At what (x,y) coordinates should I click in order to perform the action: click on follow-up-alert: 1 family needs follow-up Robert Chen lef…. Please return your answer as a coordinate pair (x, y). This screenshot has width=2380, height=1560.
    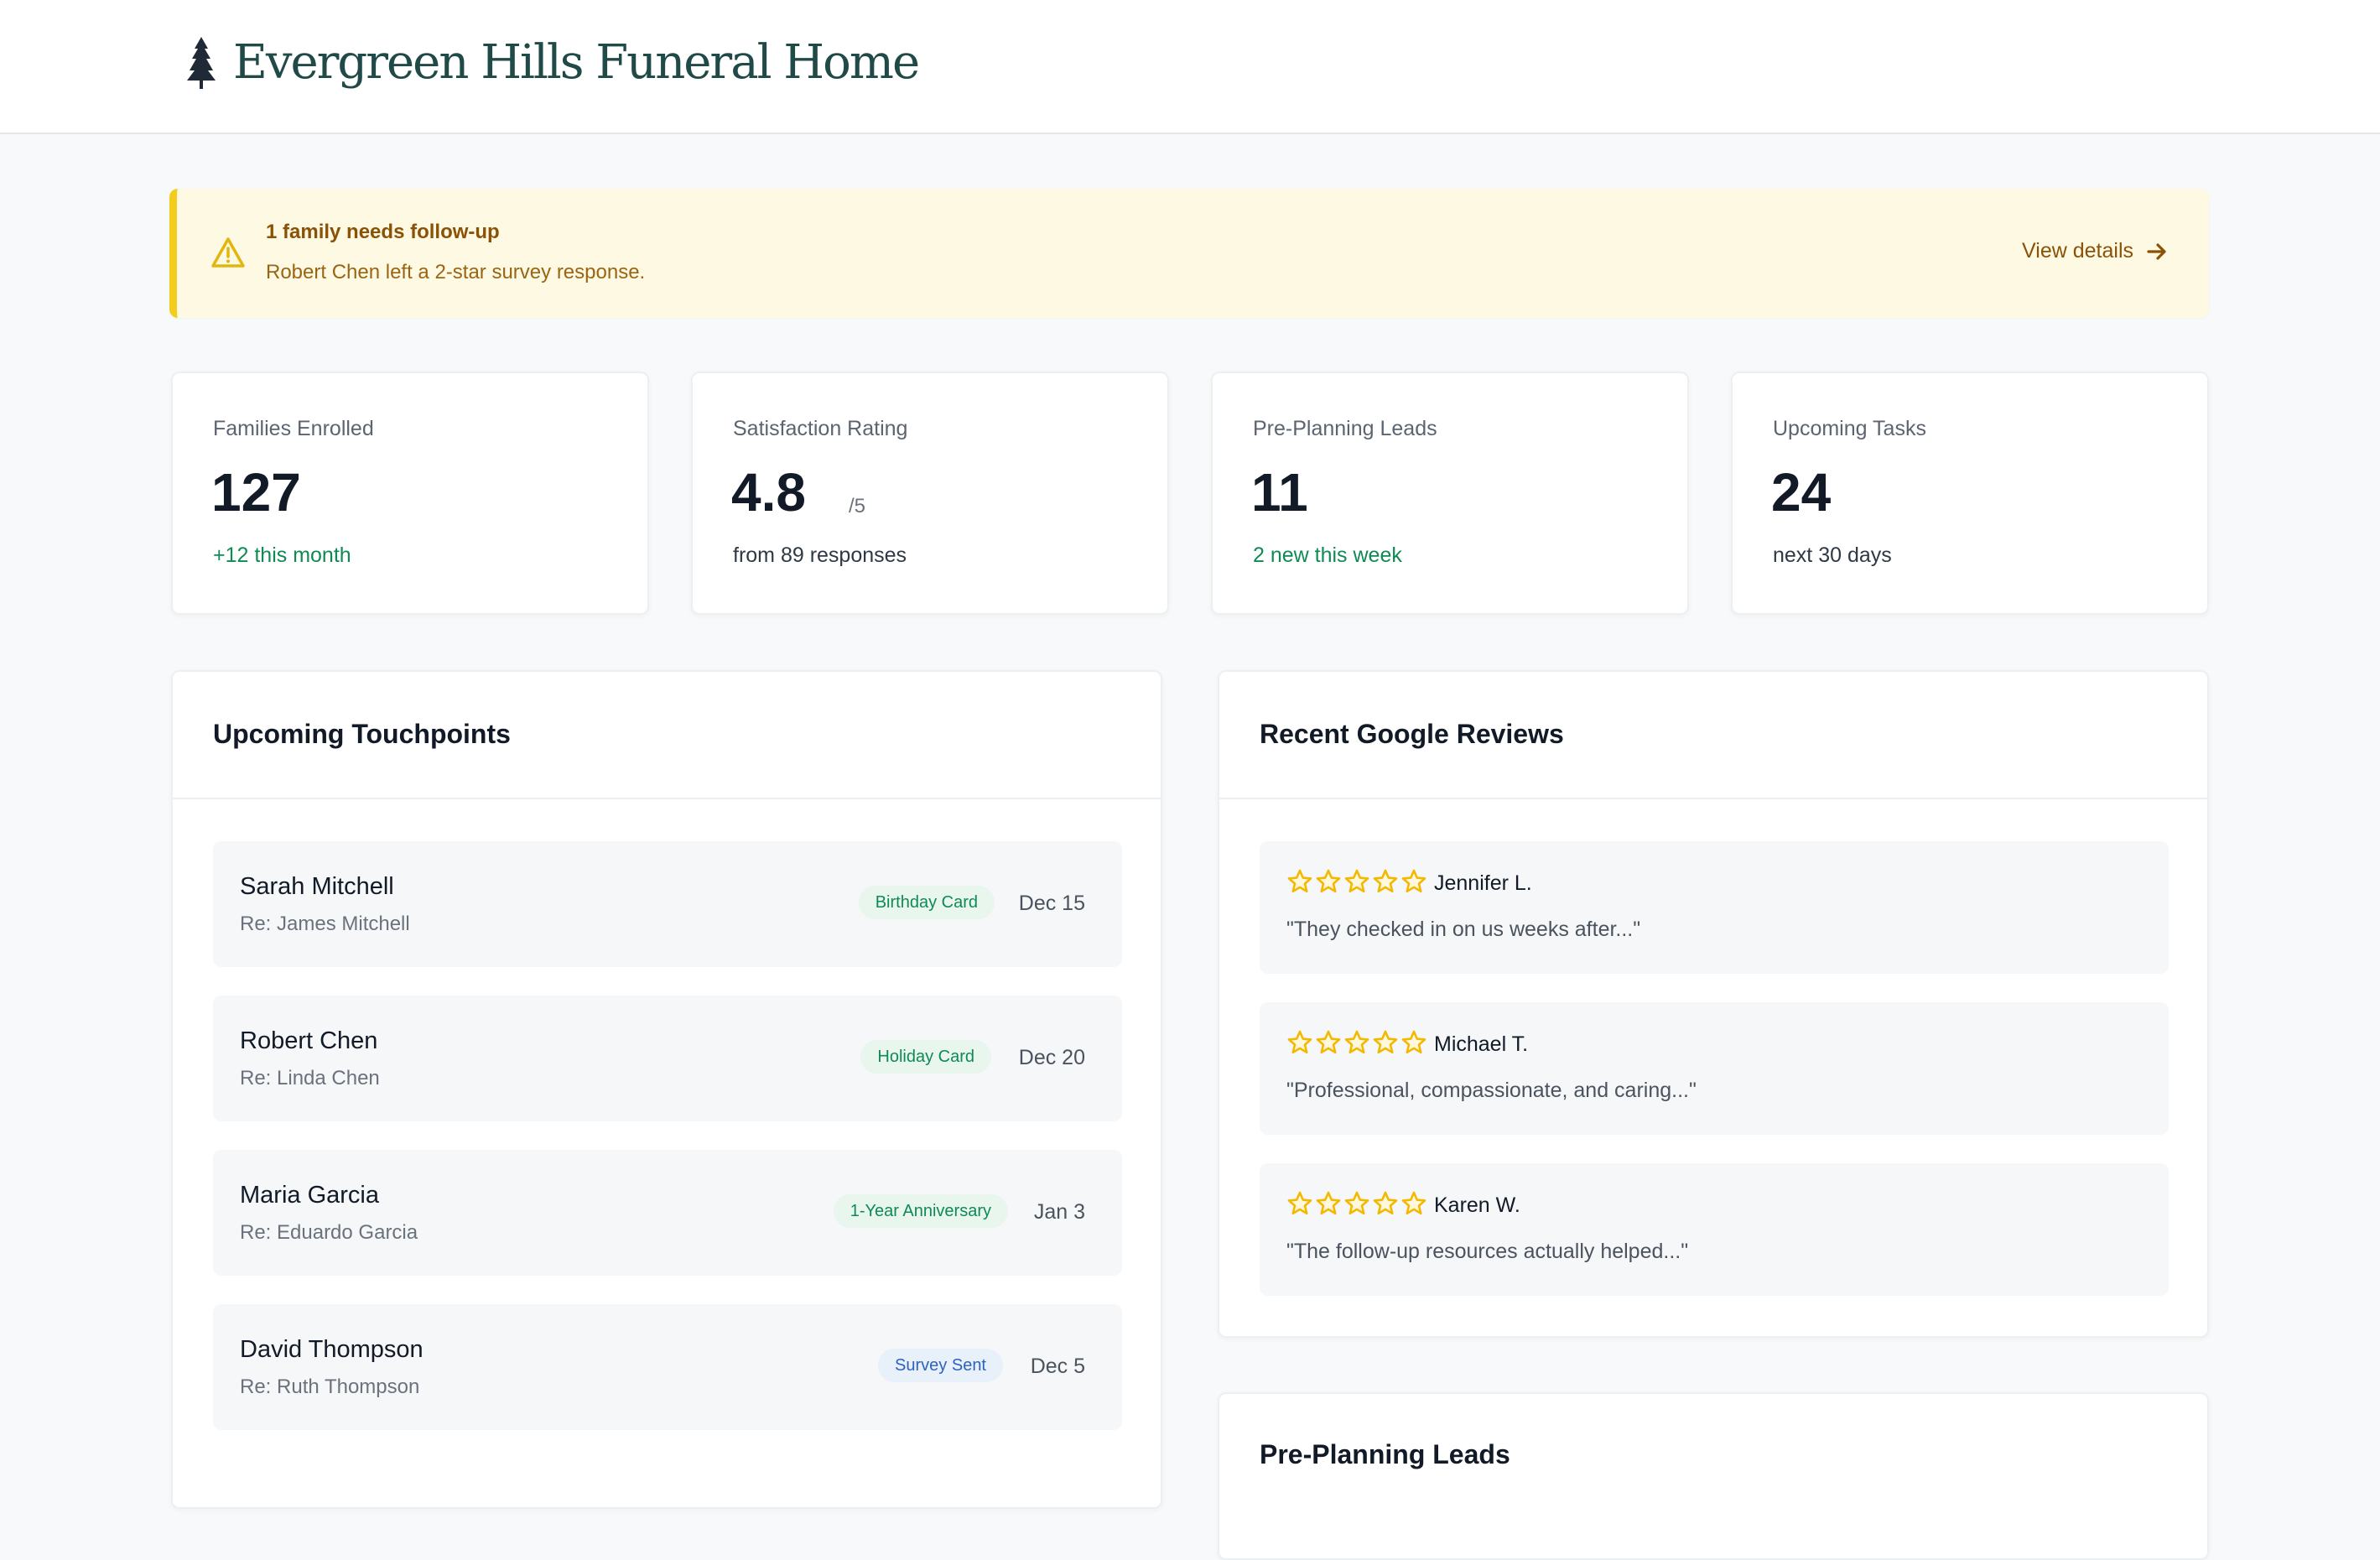
    Looking at the image, I should click on (1189, 253).